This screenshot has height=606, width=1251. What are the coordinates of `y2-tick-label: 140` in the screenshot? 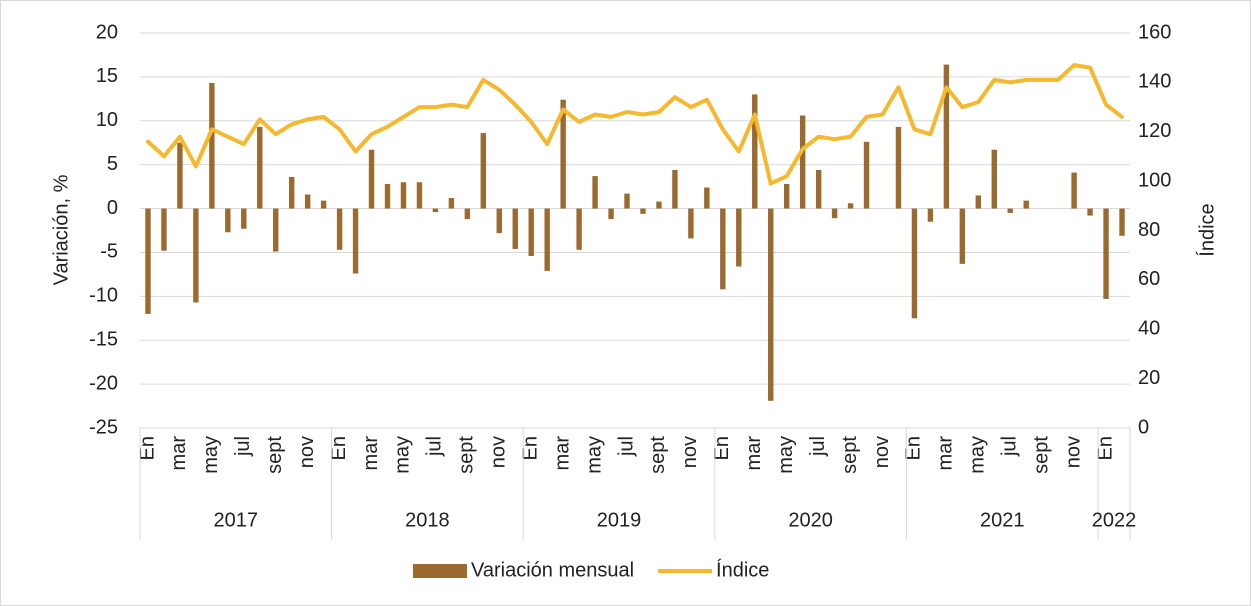 It's located at (1154, 82).